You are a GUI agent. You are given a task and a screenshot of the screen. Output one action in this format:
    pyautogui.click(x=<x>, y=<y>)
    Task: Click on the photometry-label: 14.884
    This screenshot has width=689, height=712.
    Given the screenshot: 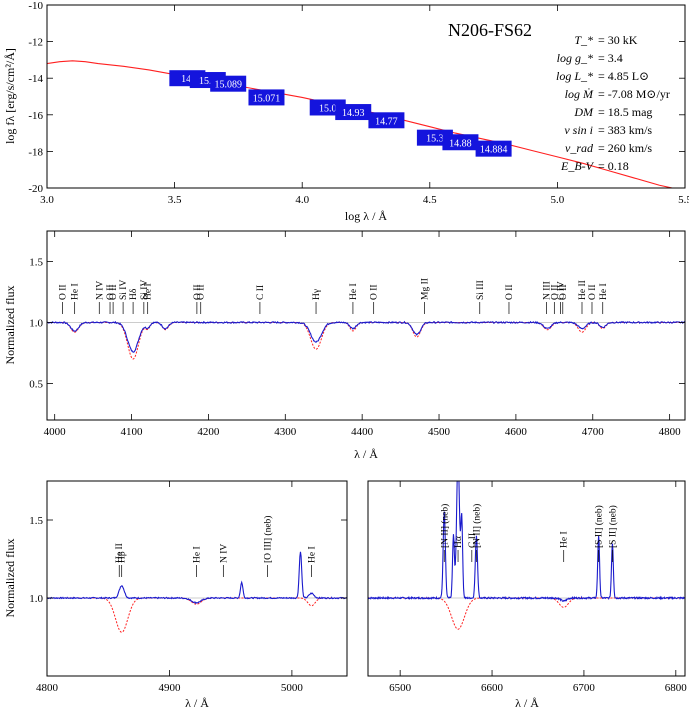 What is the action you would take?
    pyautogui.click(x=494, y=150)
    